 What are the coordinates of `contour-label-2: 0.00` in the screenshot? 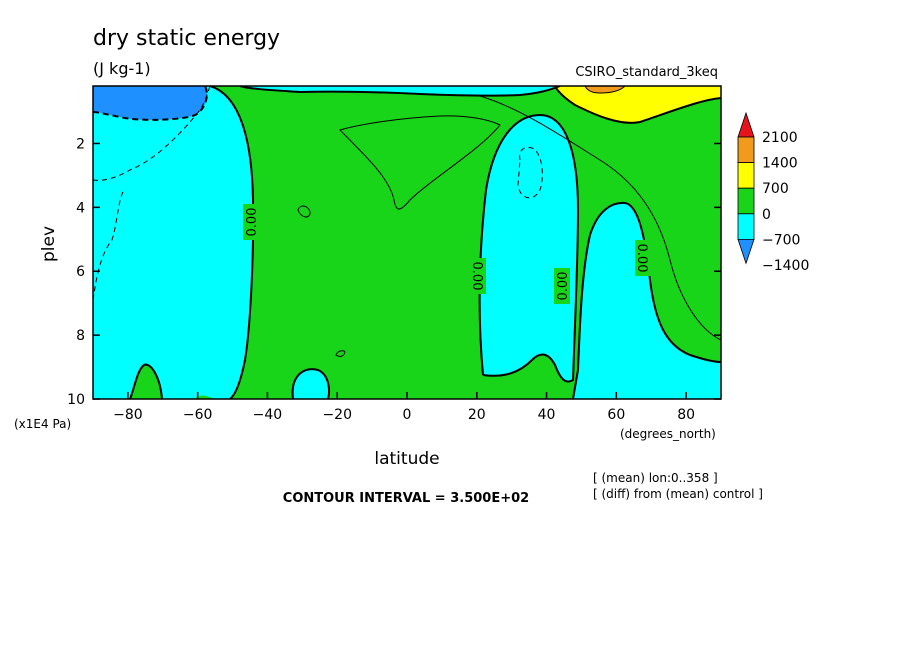 It's located at (476, 276).